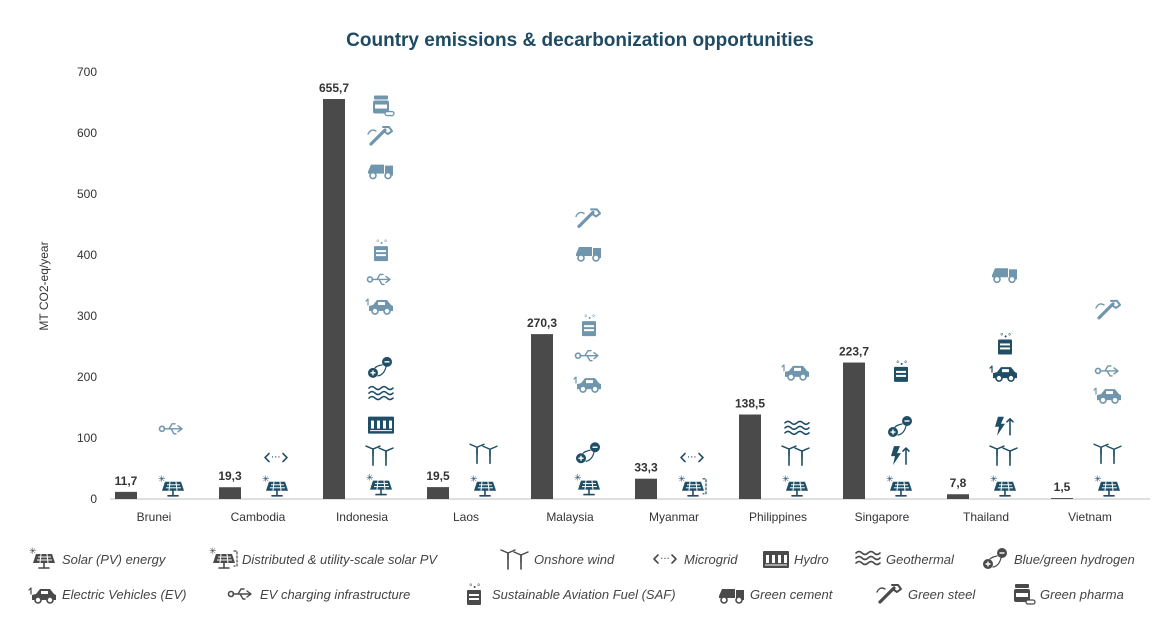 Image resolution: width=1160 pixels, height=635 pixels. What do you see at coordinates (362, 517) in the screenshot?
I see `x-tick-label: Indonesia` at bounding box center [362, 517].